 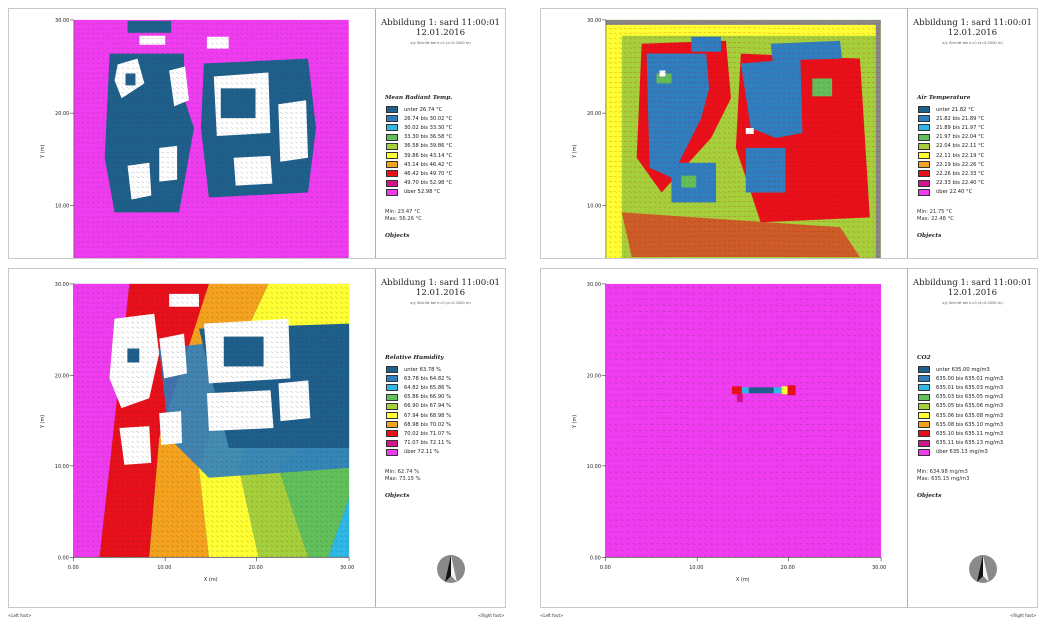 I want to click on legend-entry: 46.42 bis 49.70 °C, so click(x=445, y=173).